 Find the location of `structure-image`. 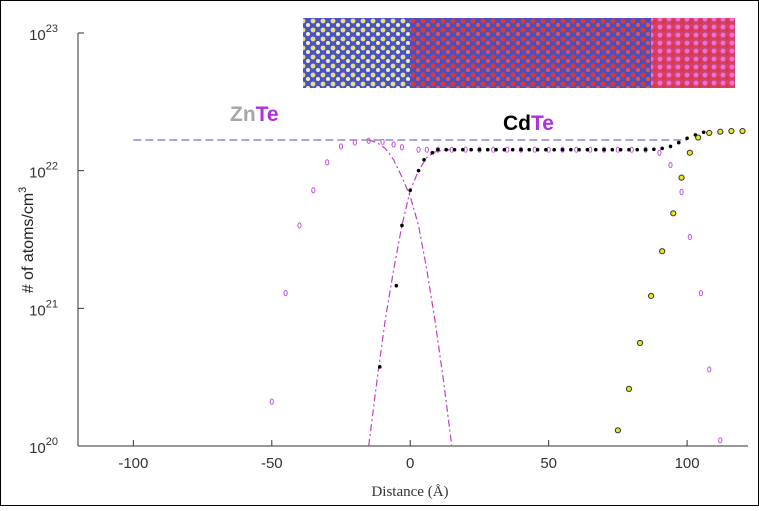

structure-image is located at coordinates (519, 53).